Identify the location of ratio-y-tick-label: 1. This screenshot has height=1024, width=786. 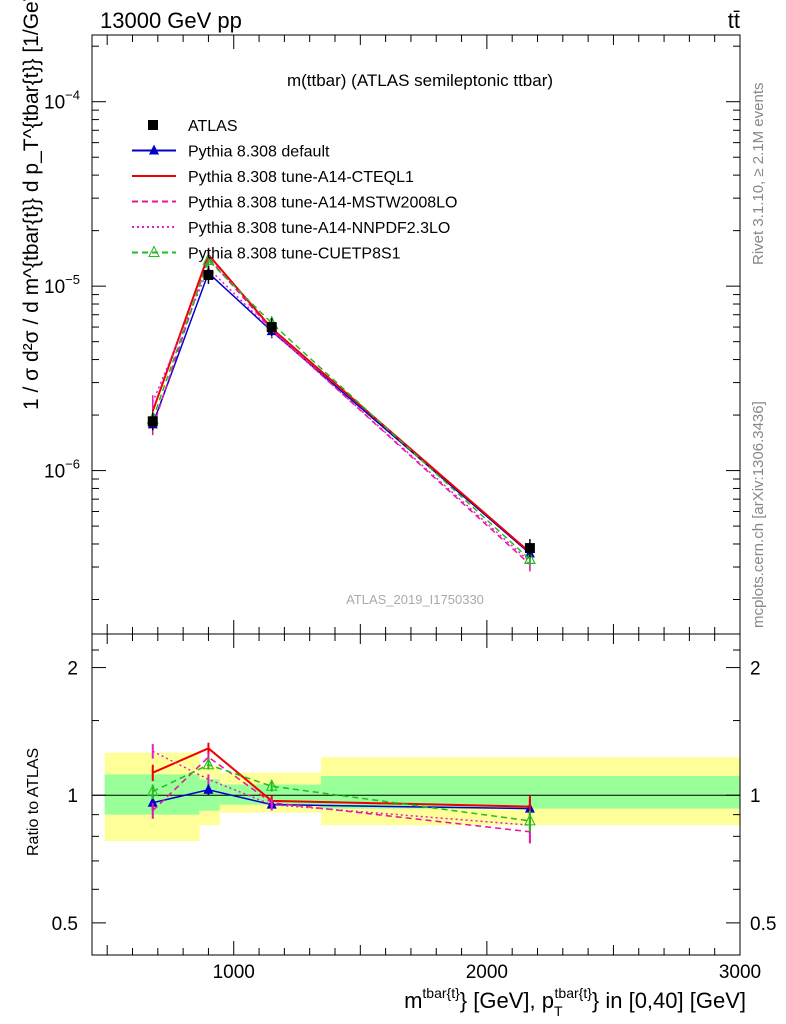
(72, 796).